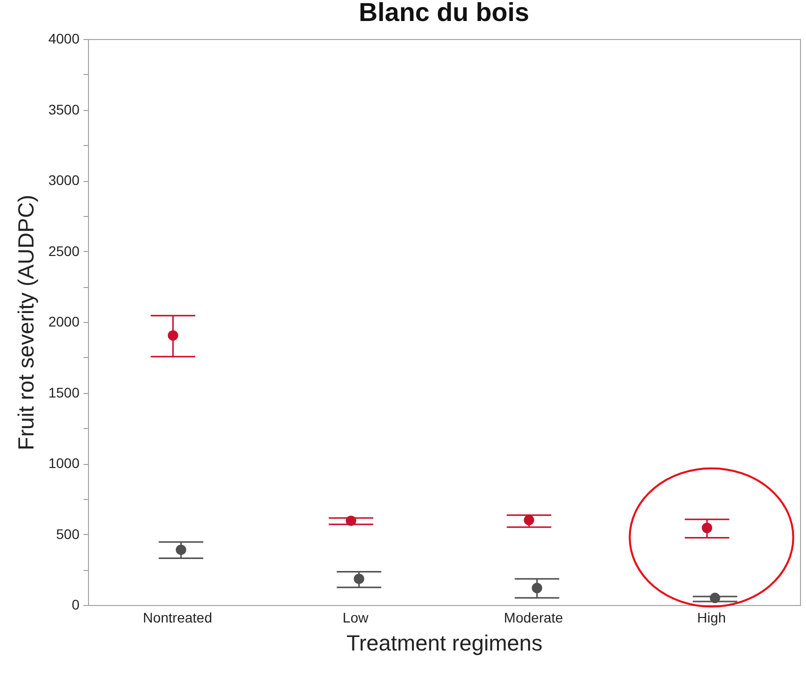 The image size is (806, 677). I want to click on x-tick-label: High, so click(711, 618).